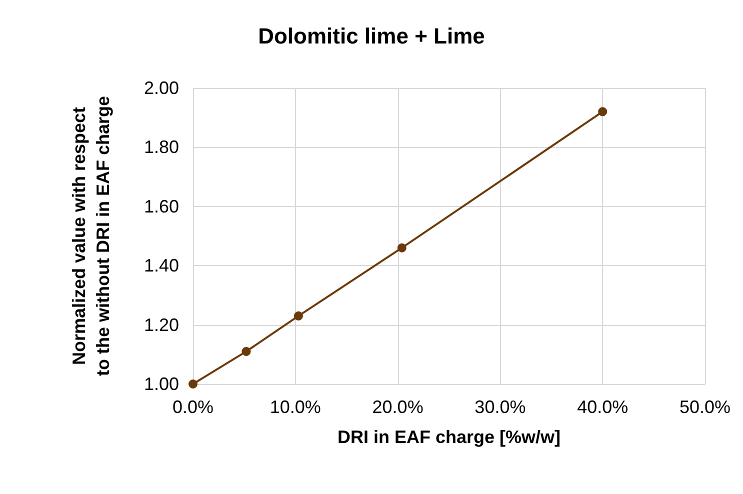 Image resolution: width=743 pixels, height=494 pixels. What do you see at coordinates (705, 407) in the screenshot?
I see `x-tick-label: 50.0%` at bounding box center [705, 407].